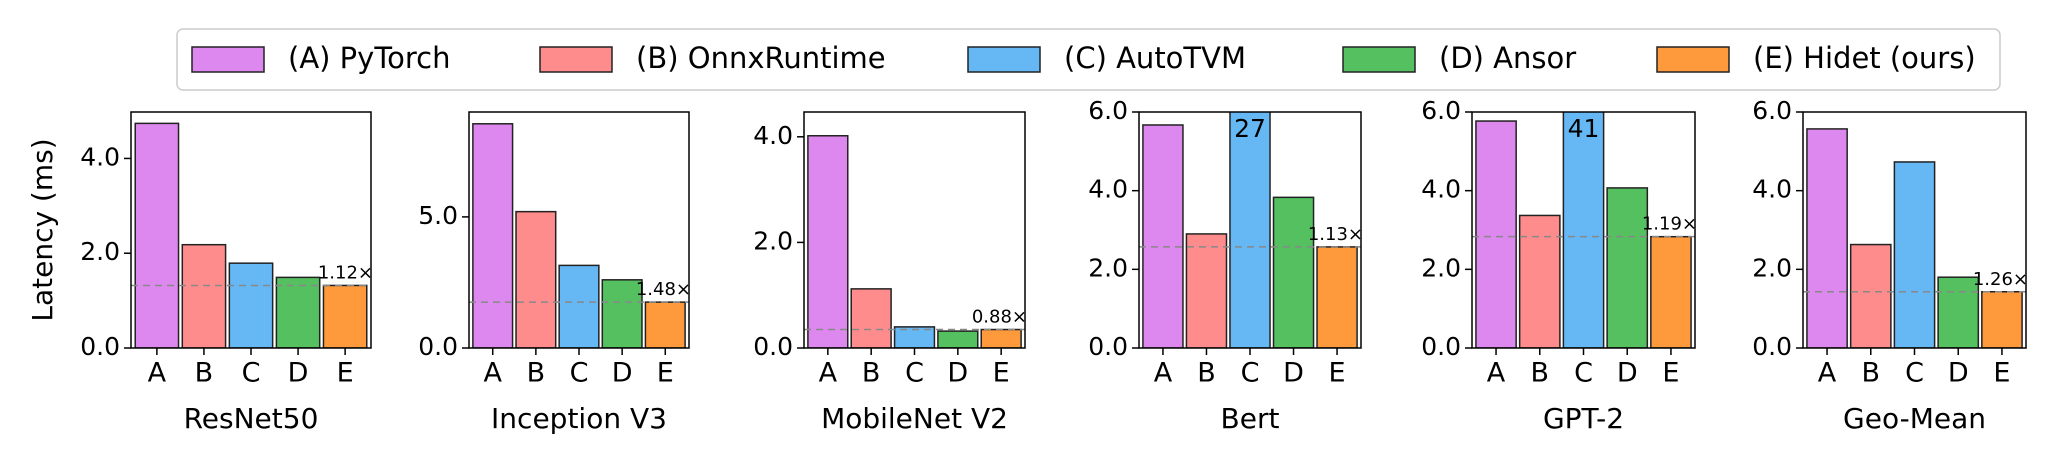 This screenshot has width=2050, height=451. Describe the element at coordinates (663, 289) in the screenshot. I see `speedup-annotation: 1.48×` at that location.